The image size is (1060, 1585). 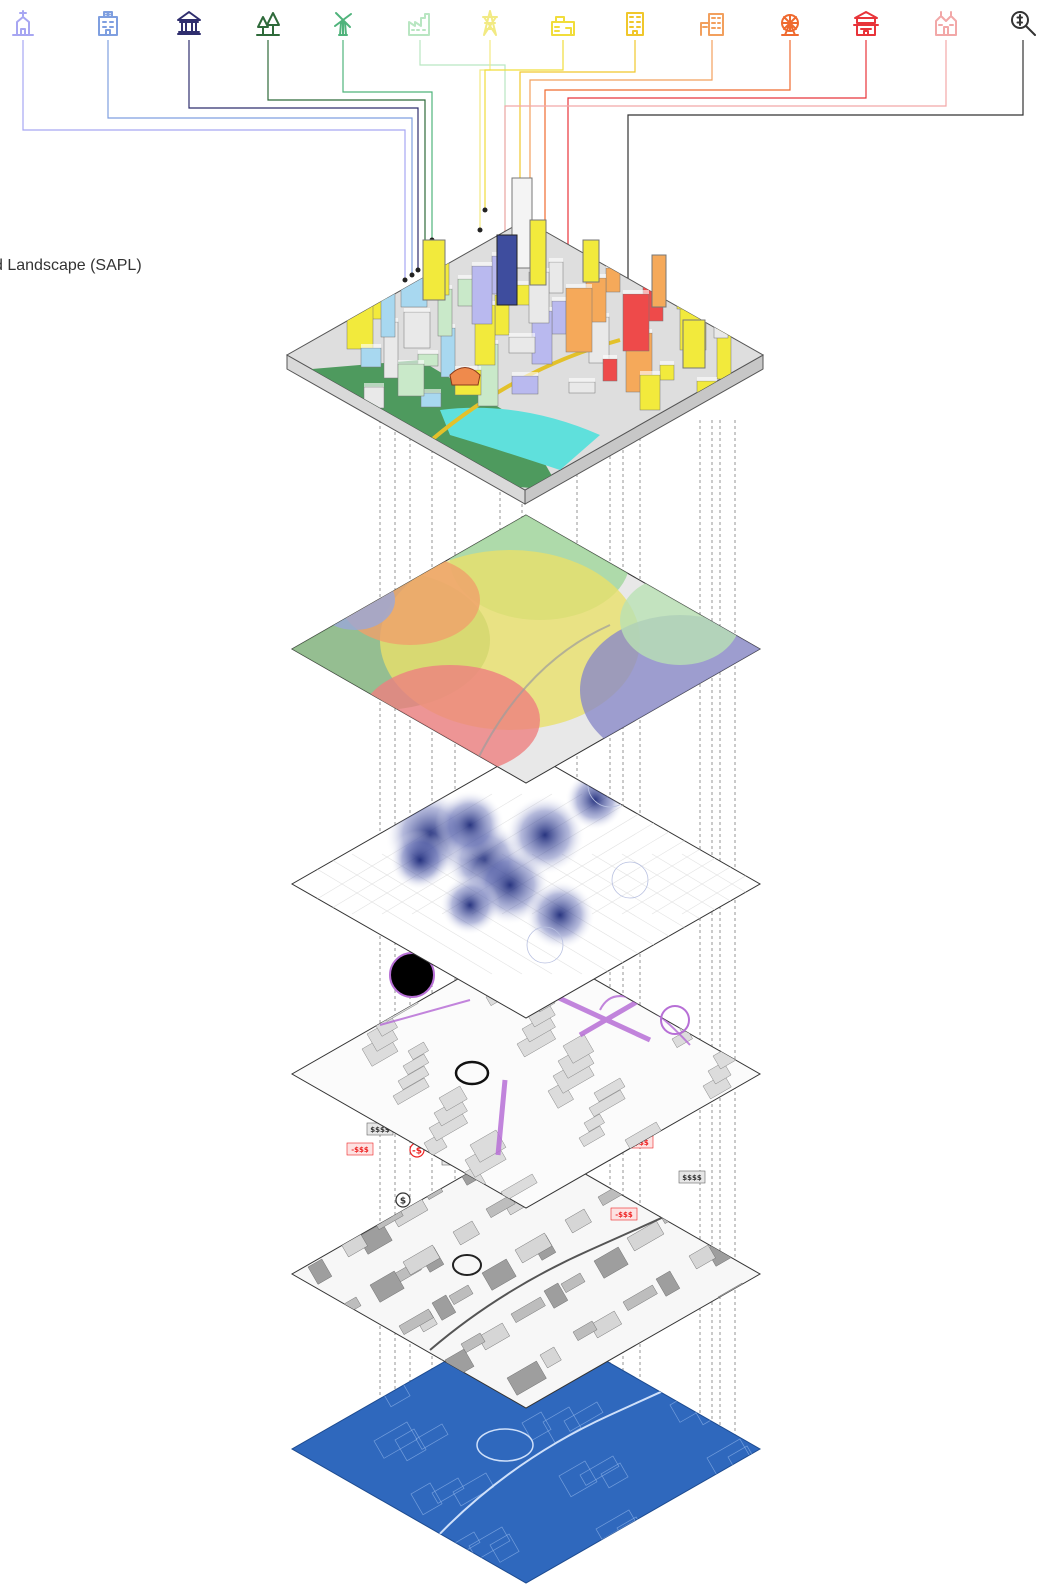 I want to click on pagoda-icon, so click(x=866, y=23).